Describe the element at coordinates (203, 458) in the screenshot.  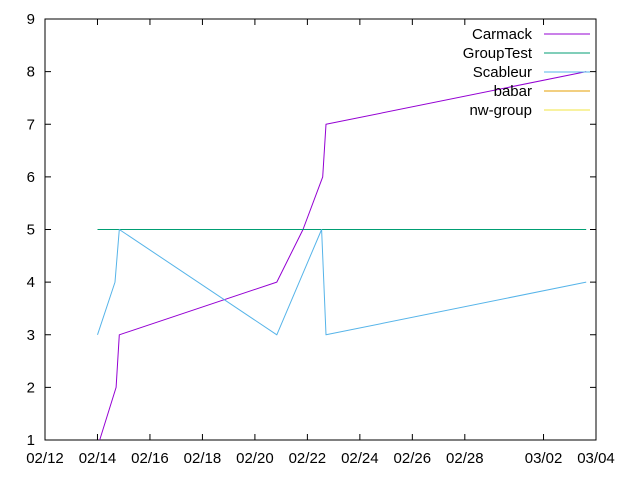
I see `x-tick-label: 02/18` at that location.